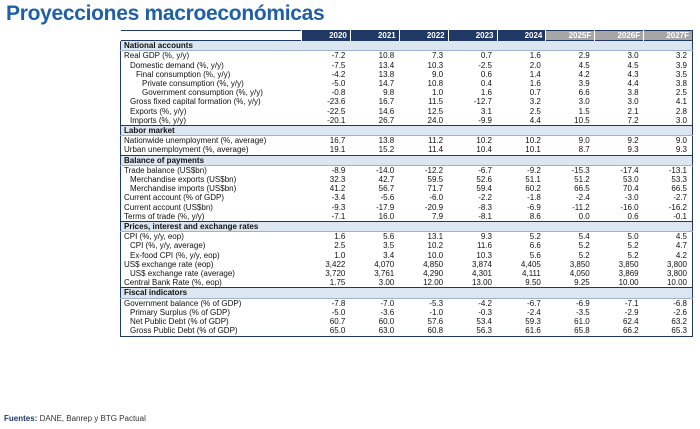  What do you see at coordinates (485, 216) in the screenshot?
I see `cell: -8.1` at bounding box center [485, 216].